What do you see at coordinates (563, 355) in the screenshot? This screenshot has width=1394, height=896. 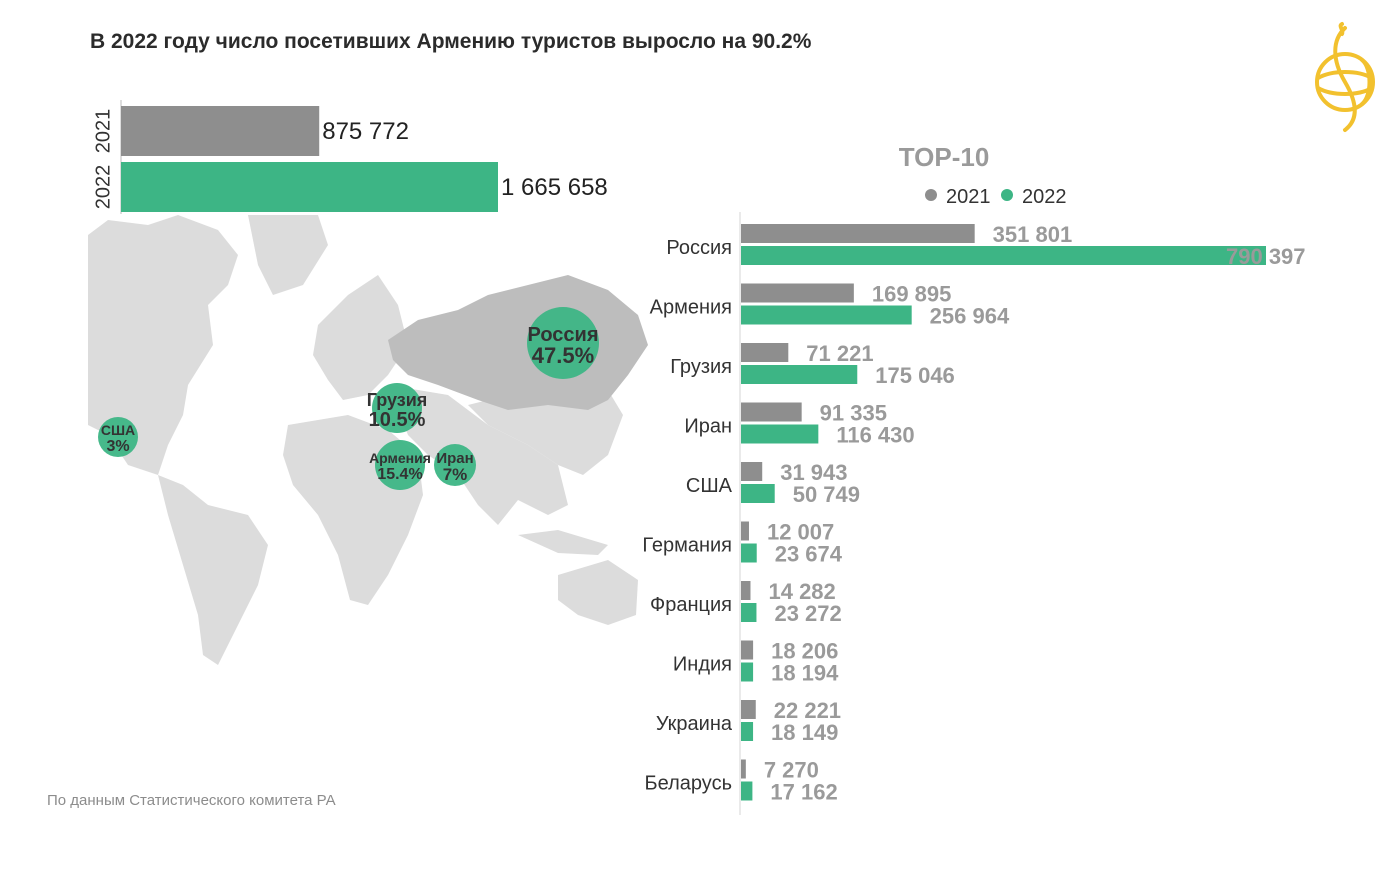 I see `map-bubble-share: 47.5%` at bounding box center [563, 355].